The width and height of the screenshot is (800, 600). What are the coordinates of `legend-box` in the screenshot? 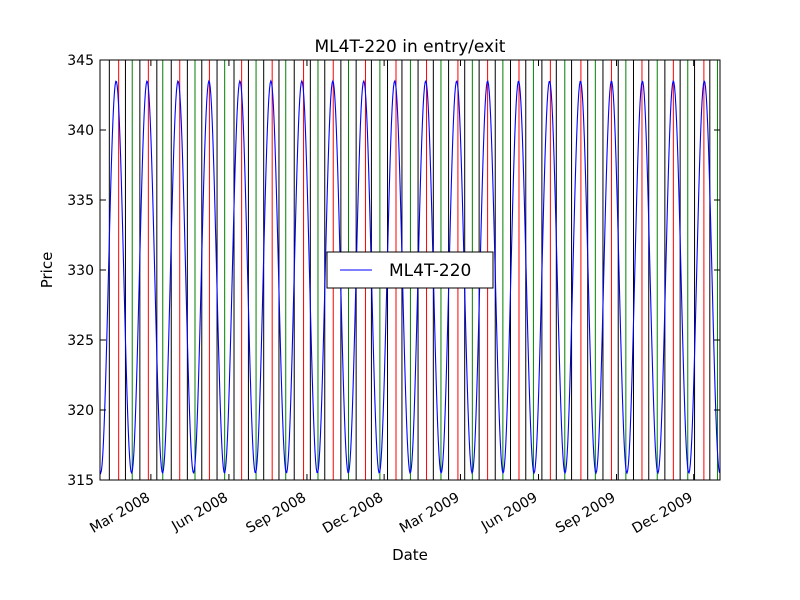 It's located at (410, 270).